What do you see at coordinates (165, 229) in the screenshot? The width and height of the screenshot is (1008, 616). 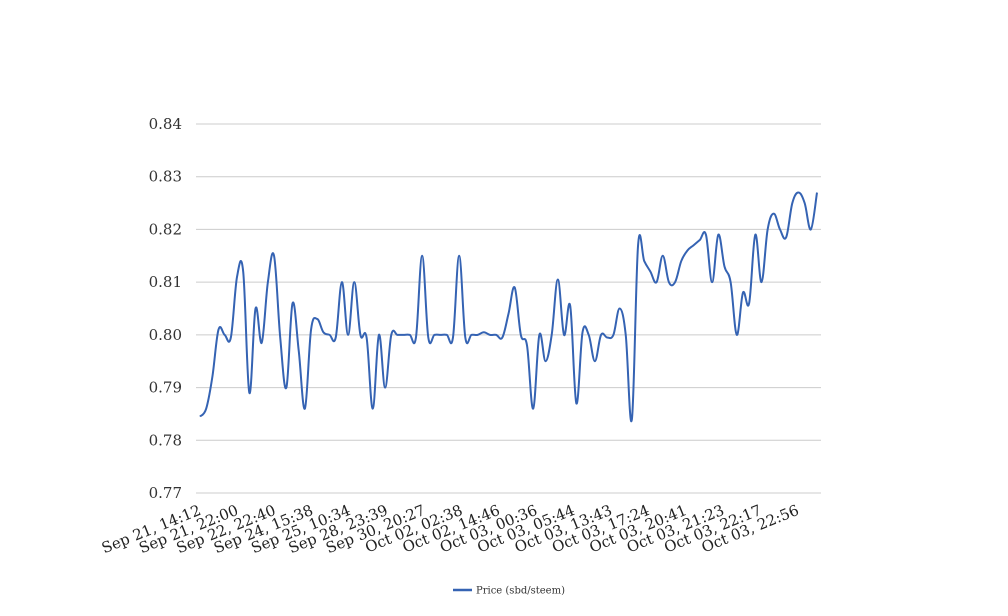 I see `y-tick-label: 0.82` at bounding box center [165, 229].